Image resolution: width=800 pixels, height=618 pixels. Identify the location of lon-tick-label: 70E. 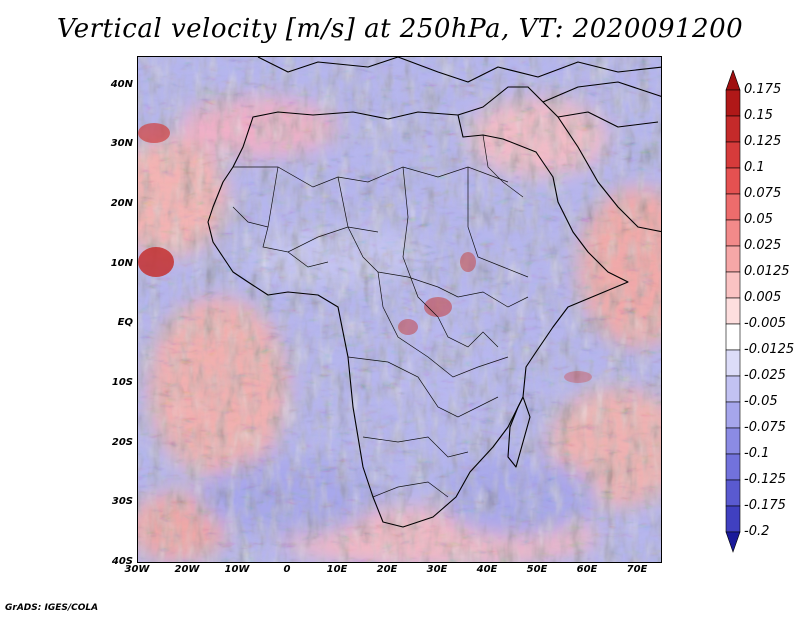
(637, 569).